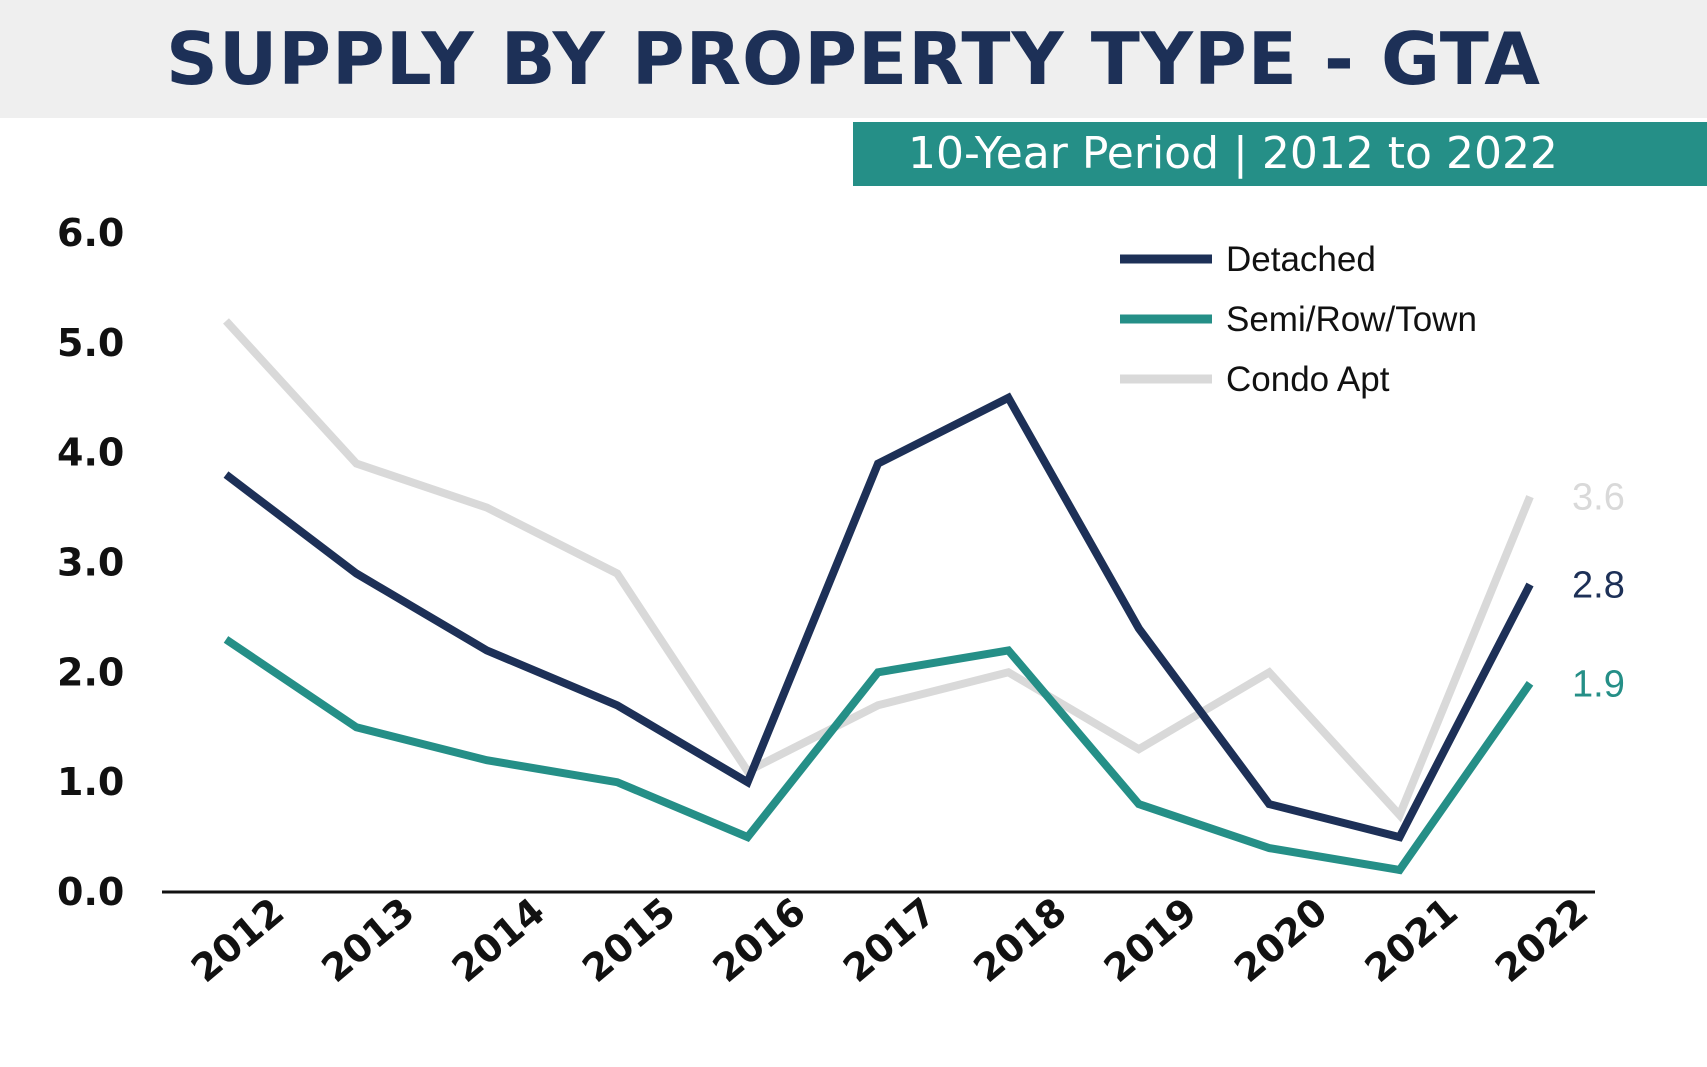 This screenshot has width=1707, height=1067. I want to click on end-value-label: 2.8, so click(1598, 585).